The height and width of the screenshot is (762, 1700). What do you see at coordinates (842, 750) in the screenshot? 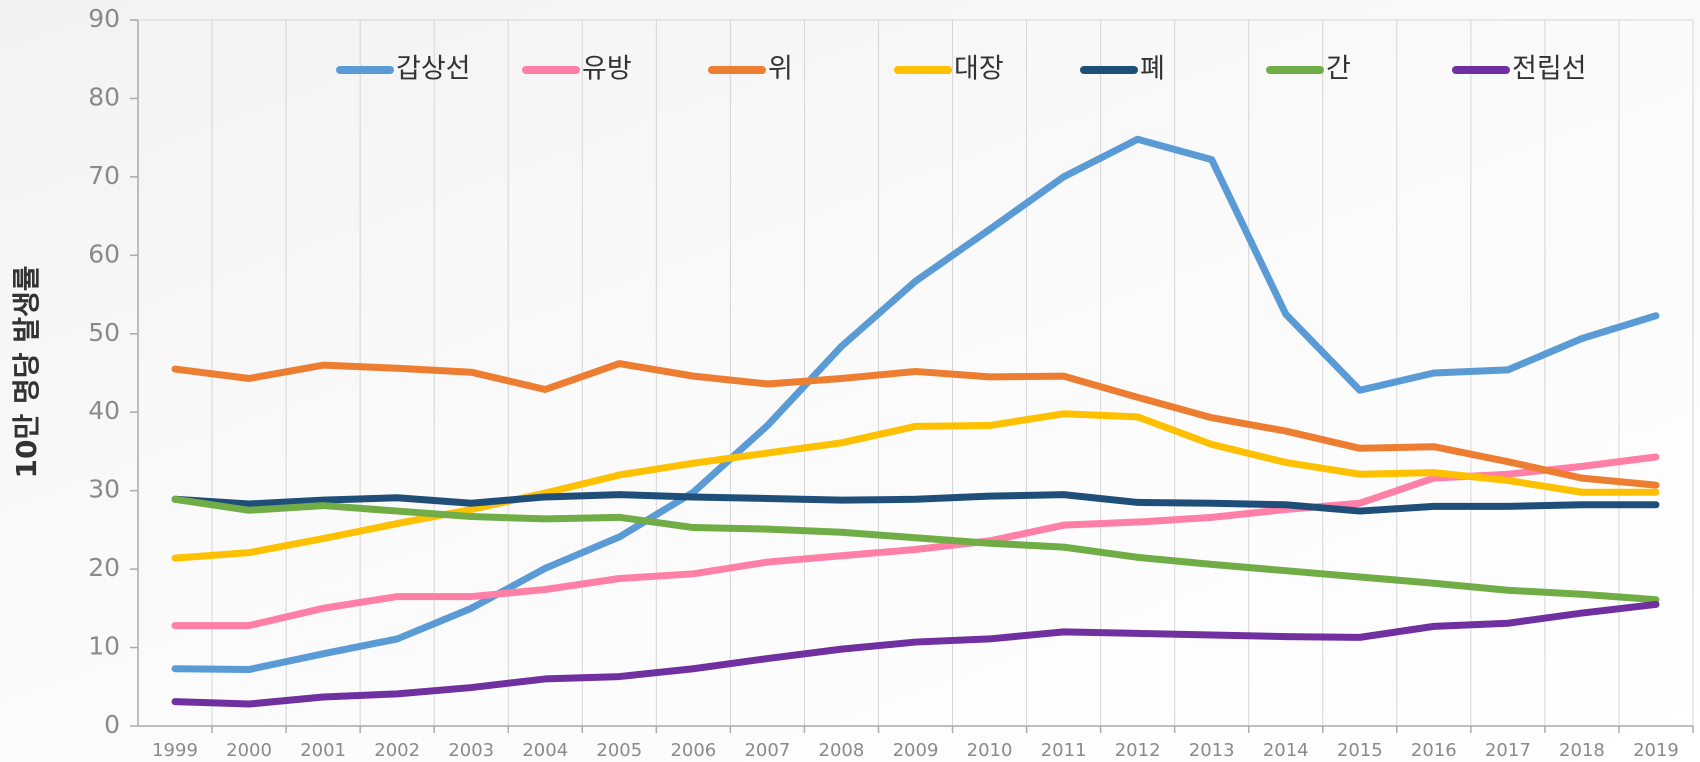
I see `x-tick-label: 2008` at bounding box center [842, 750].